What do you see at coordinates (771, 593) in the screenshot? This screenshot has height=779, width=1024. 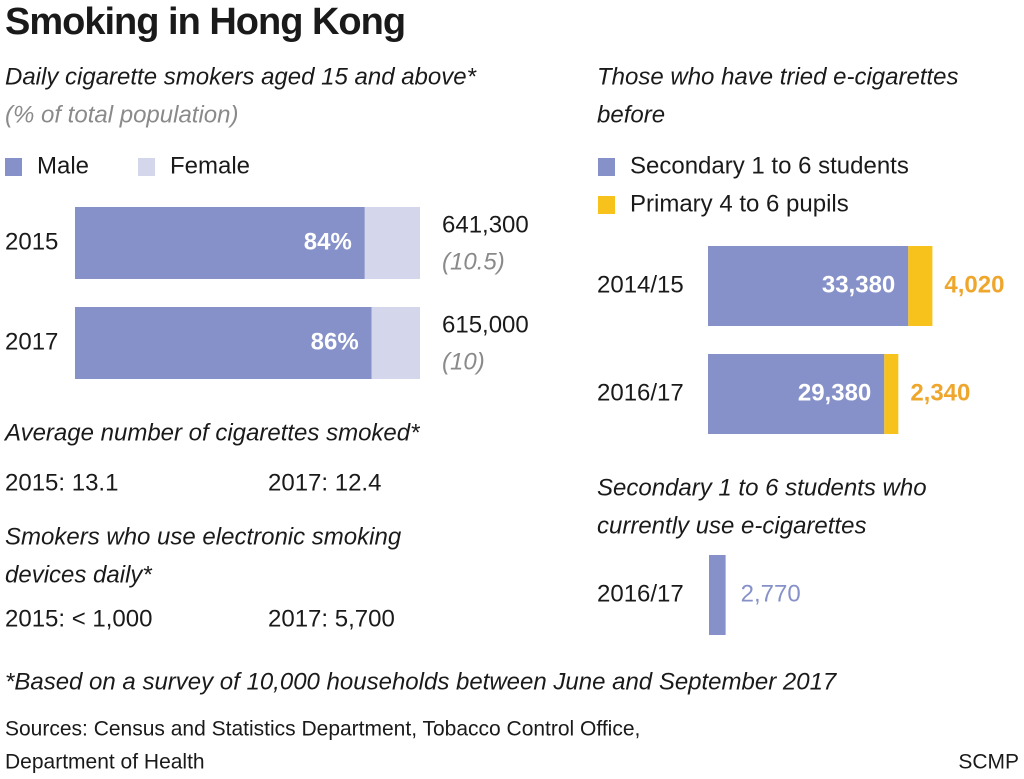 I see `value-label: 2,770` at bounding box center [771, 593].